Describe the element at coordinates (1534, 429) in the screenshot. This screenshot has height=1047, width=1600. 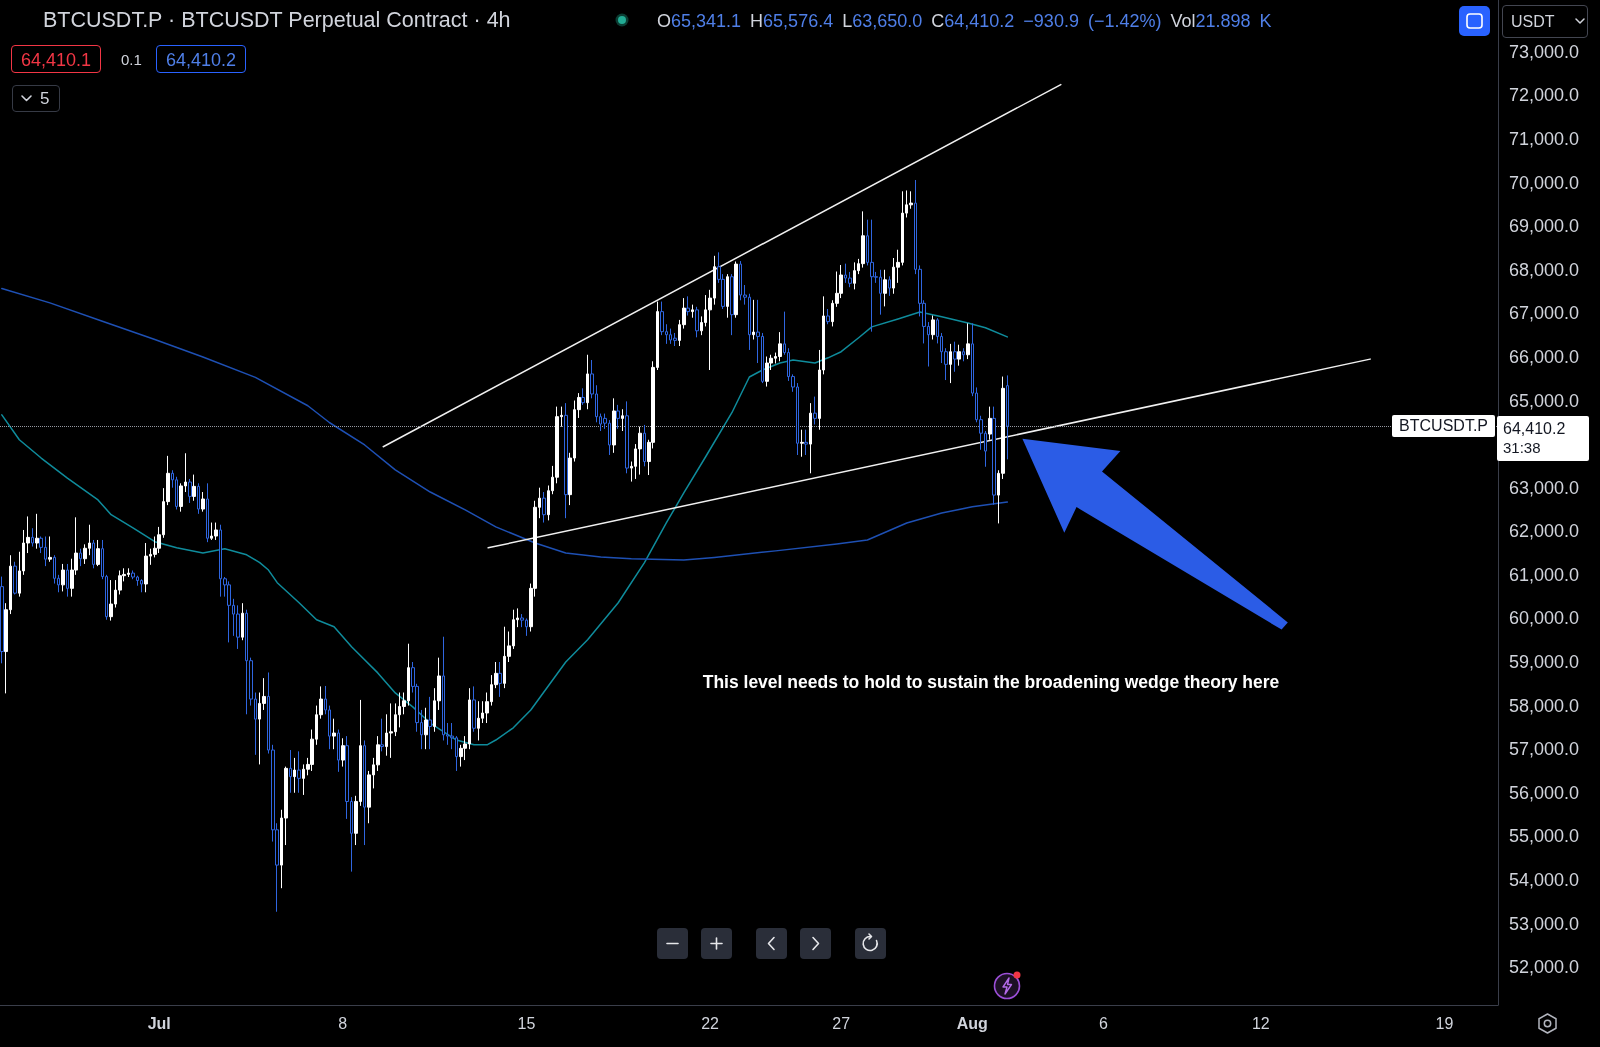
I see `text: 64,410.2` at that location.